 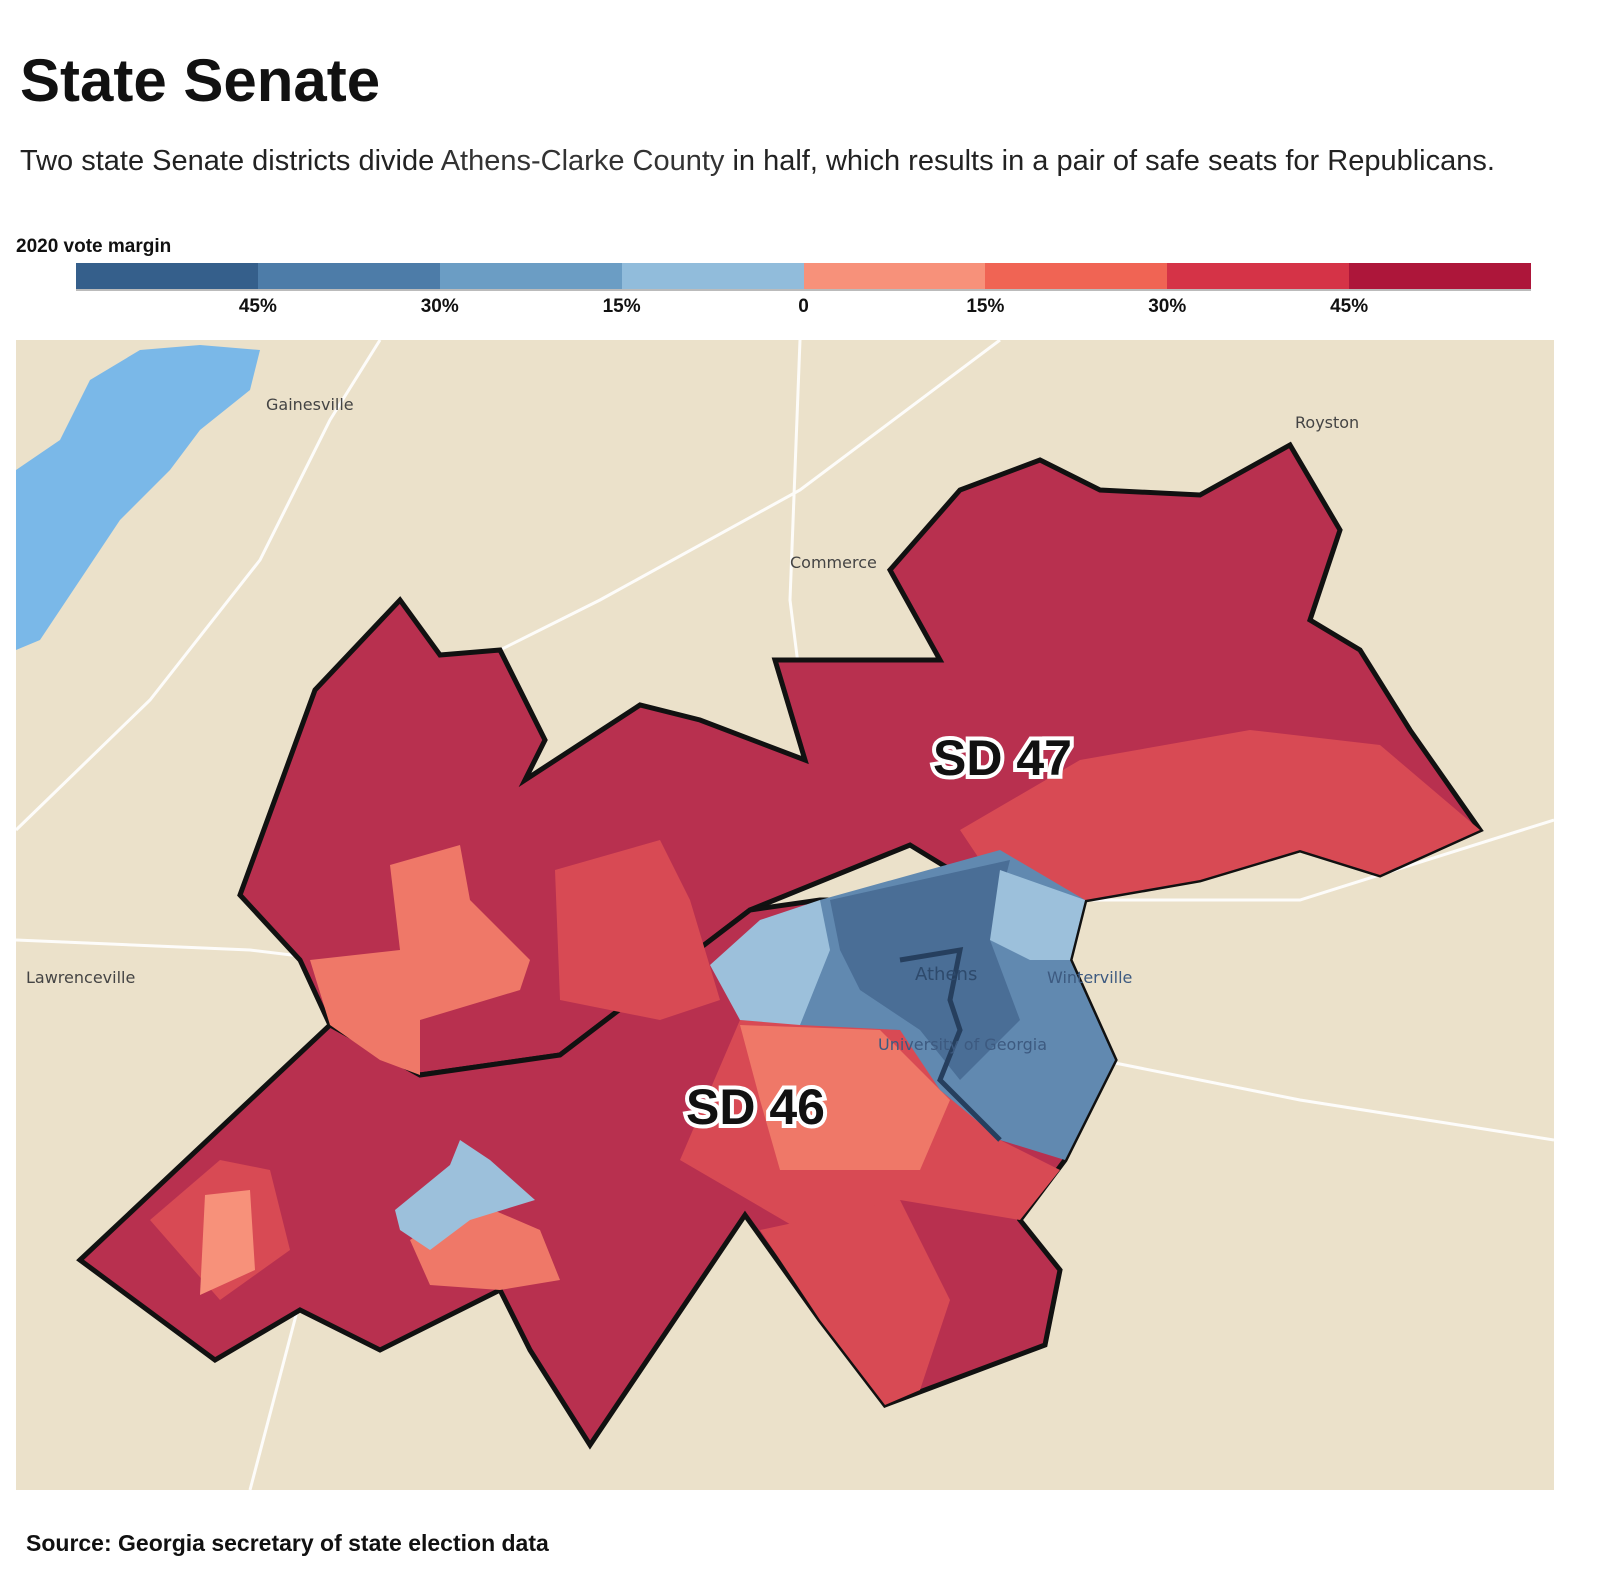 What do you see at coordinates (80, 977) in the screenshot?
I see `place-label: Lawrenceville` at bounding box center [80, 977].